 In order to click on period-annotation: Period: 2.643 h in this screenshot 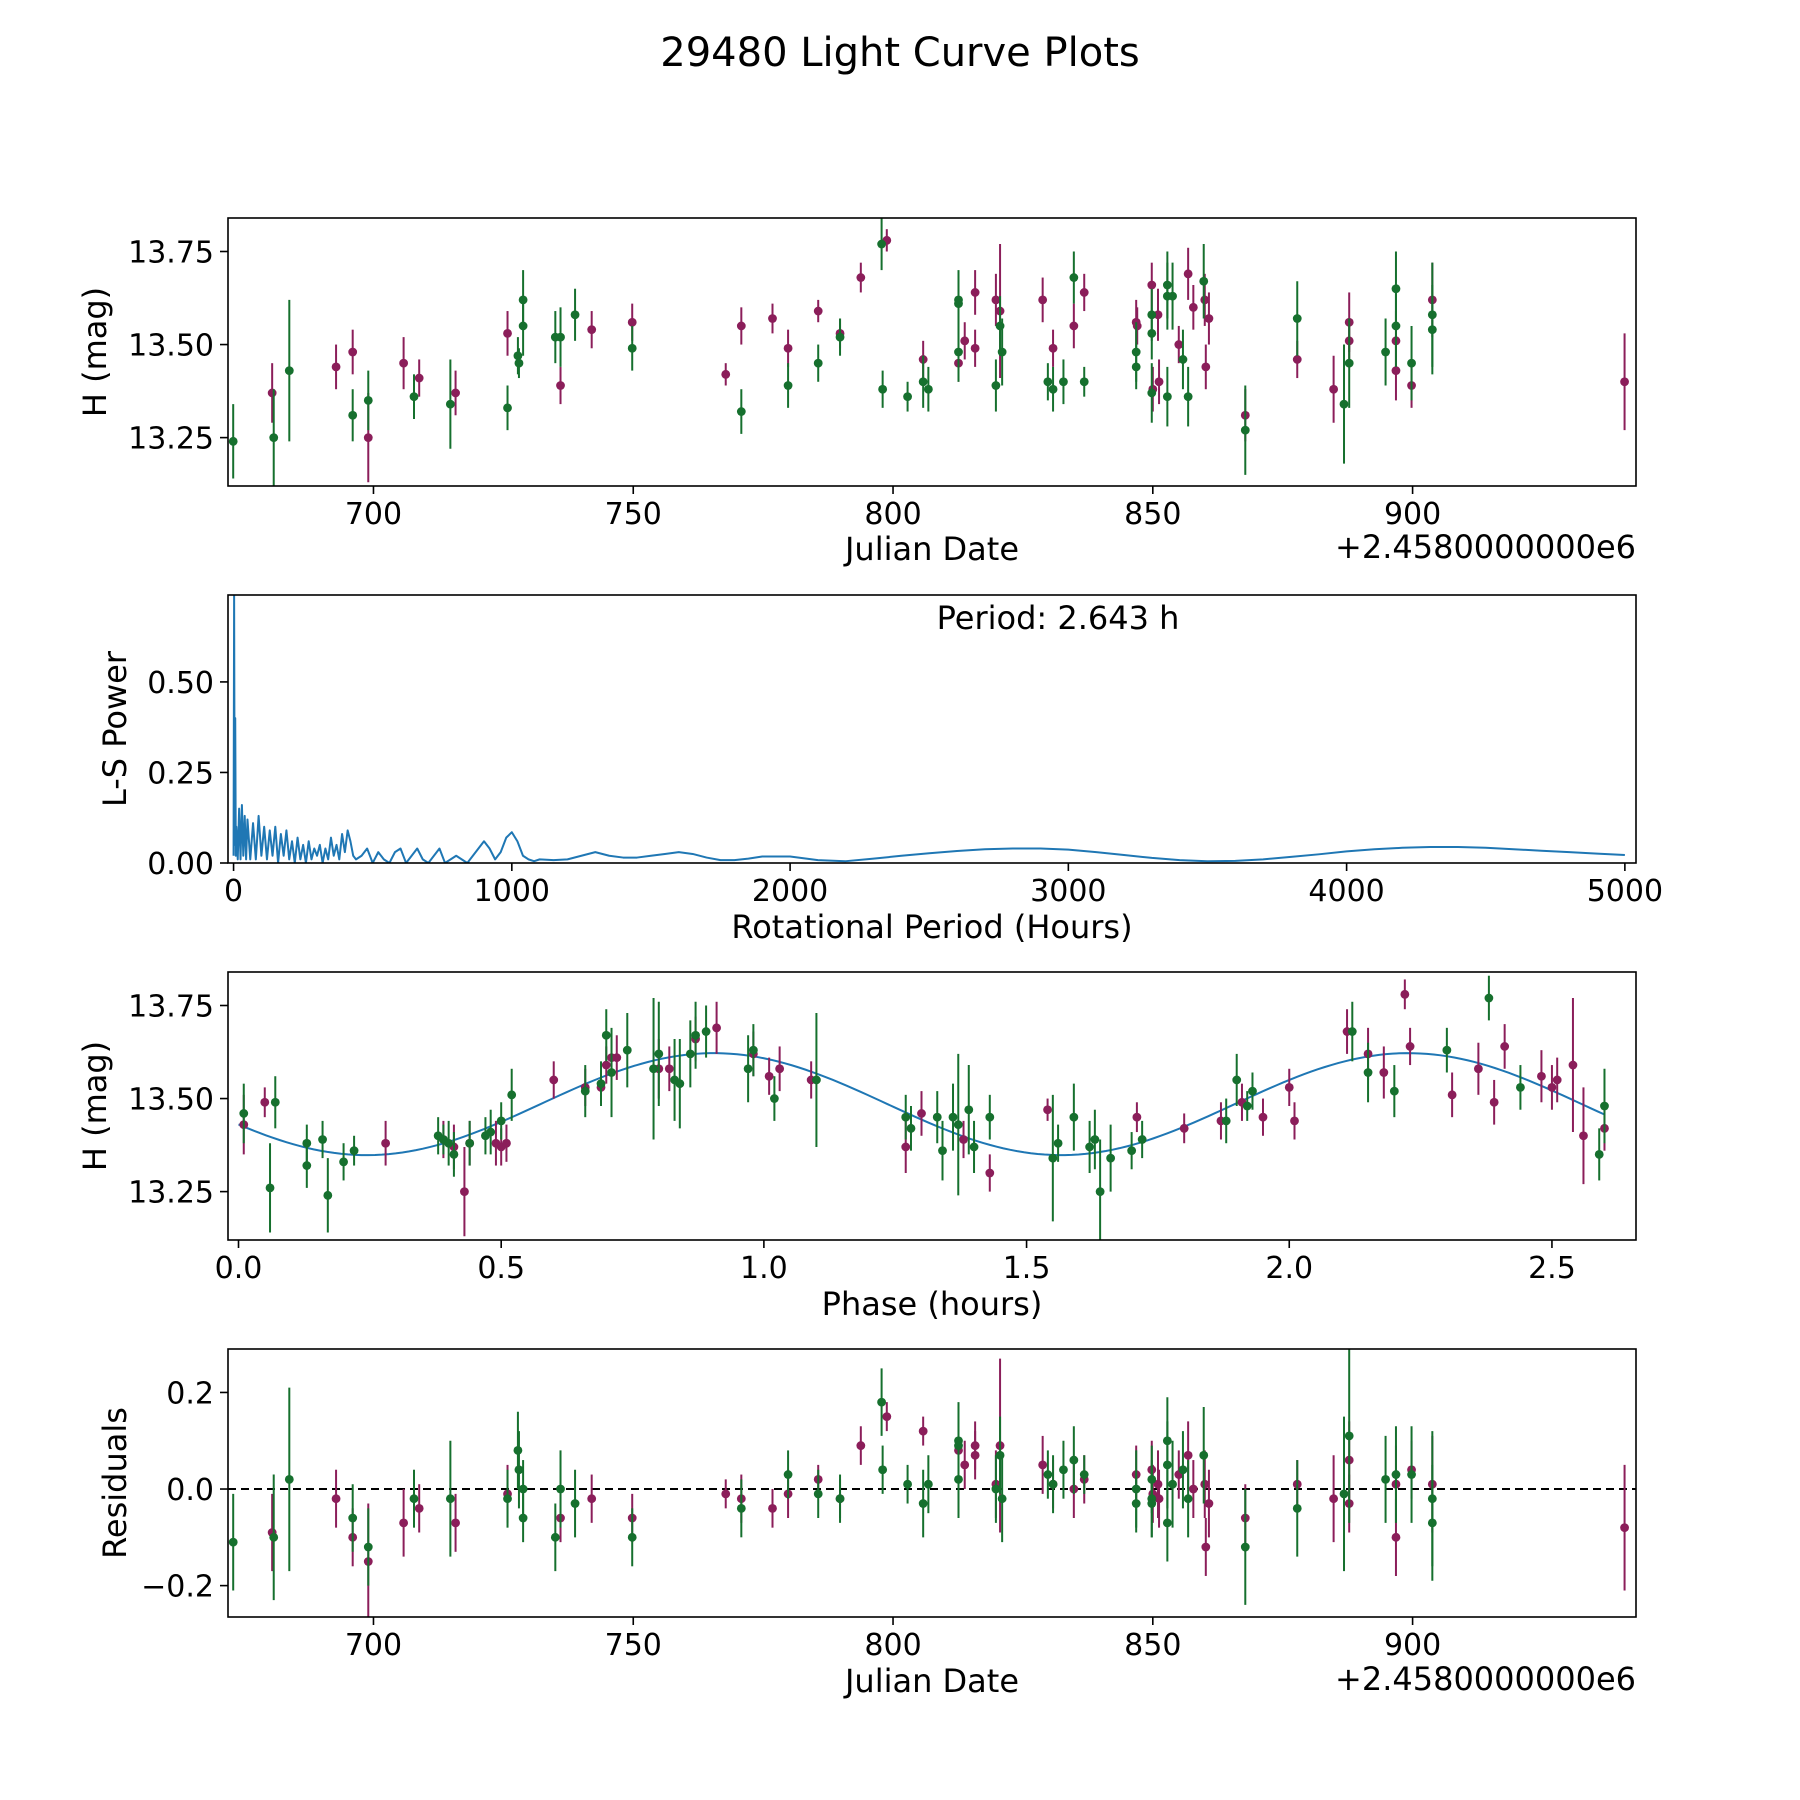, I will do `click(1058, 618)`.